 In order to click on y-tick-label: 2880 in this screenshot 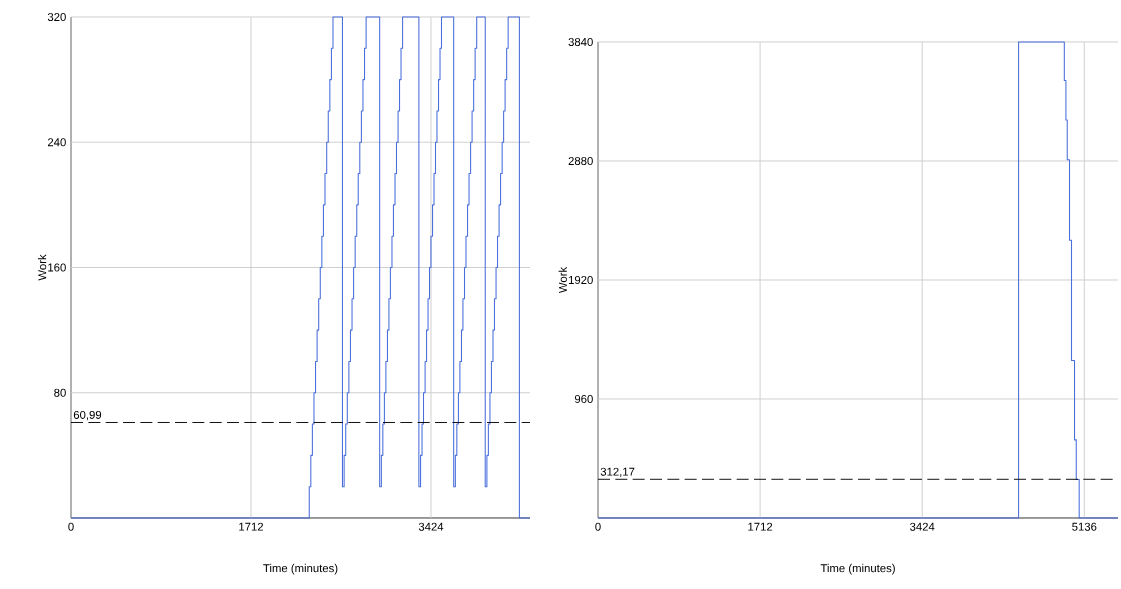, I will do `click(580, 160)`.